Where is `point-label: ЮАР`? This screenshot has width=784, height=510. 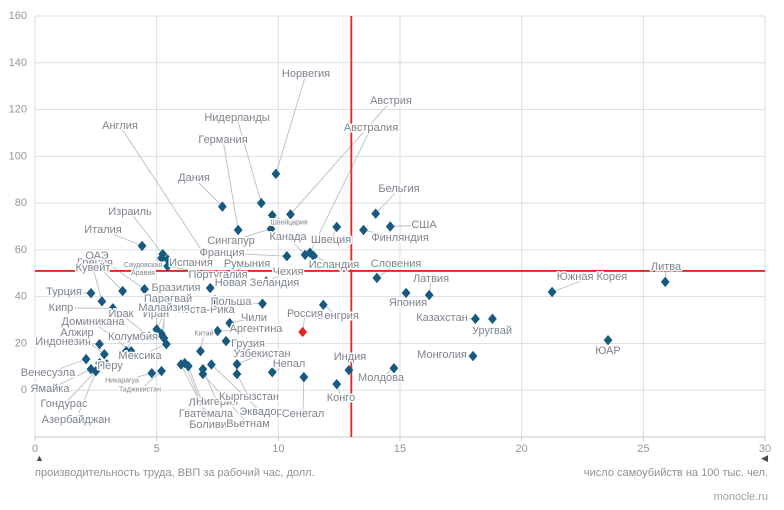 point-label: ЮАР is located at coordinates (607, 351).